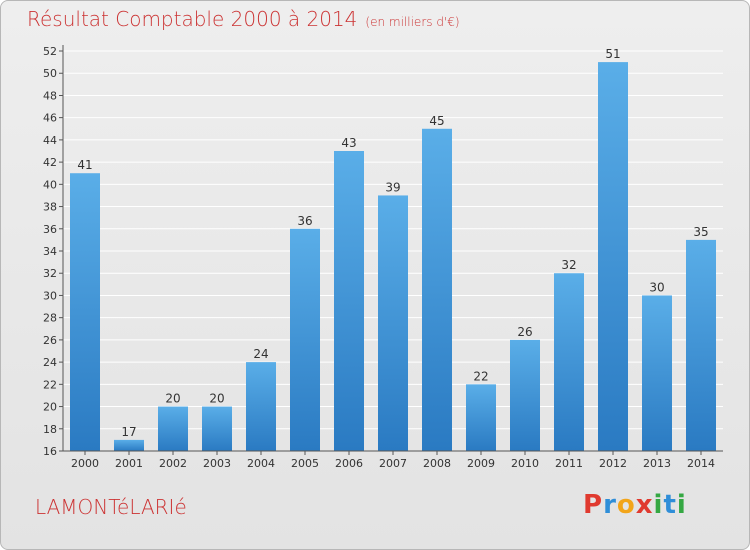  What do you see at coordinates (670, 505) in the screenshot?
I see `logo-letter-t: t` at bounding box center [670, 505].